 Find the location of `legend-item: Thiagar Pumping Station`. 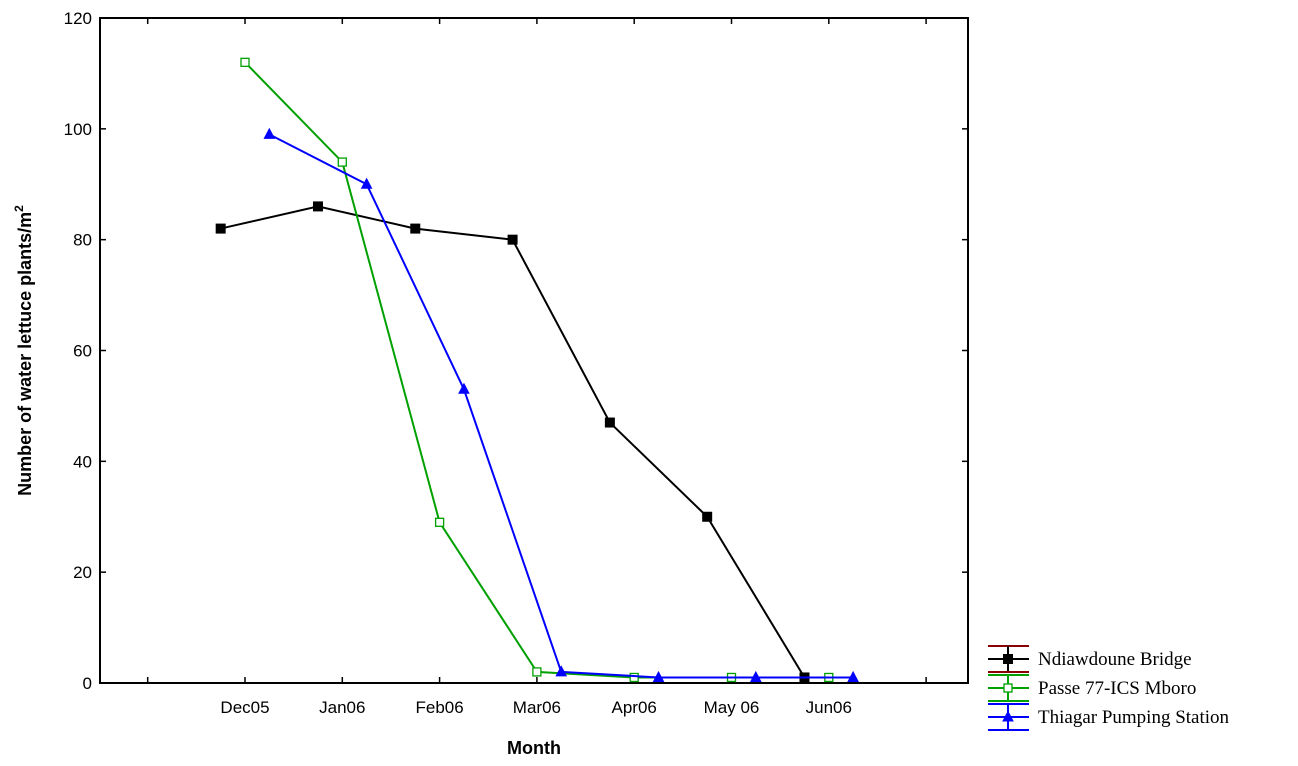

legend-item: Thiagar Pumping Station is located at coordinates (1109, 717).